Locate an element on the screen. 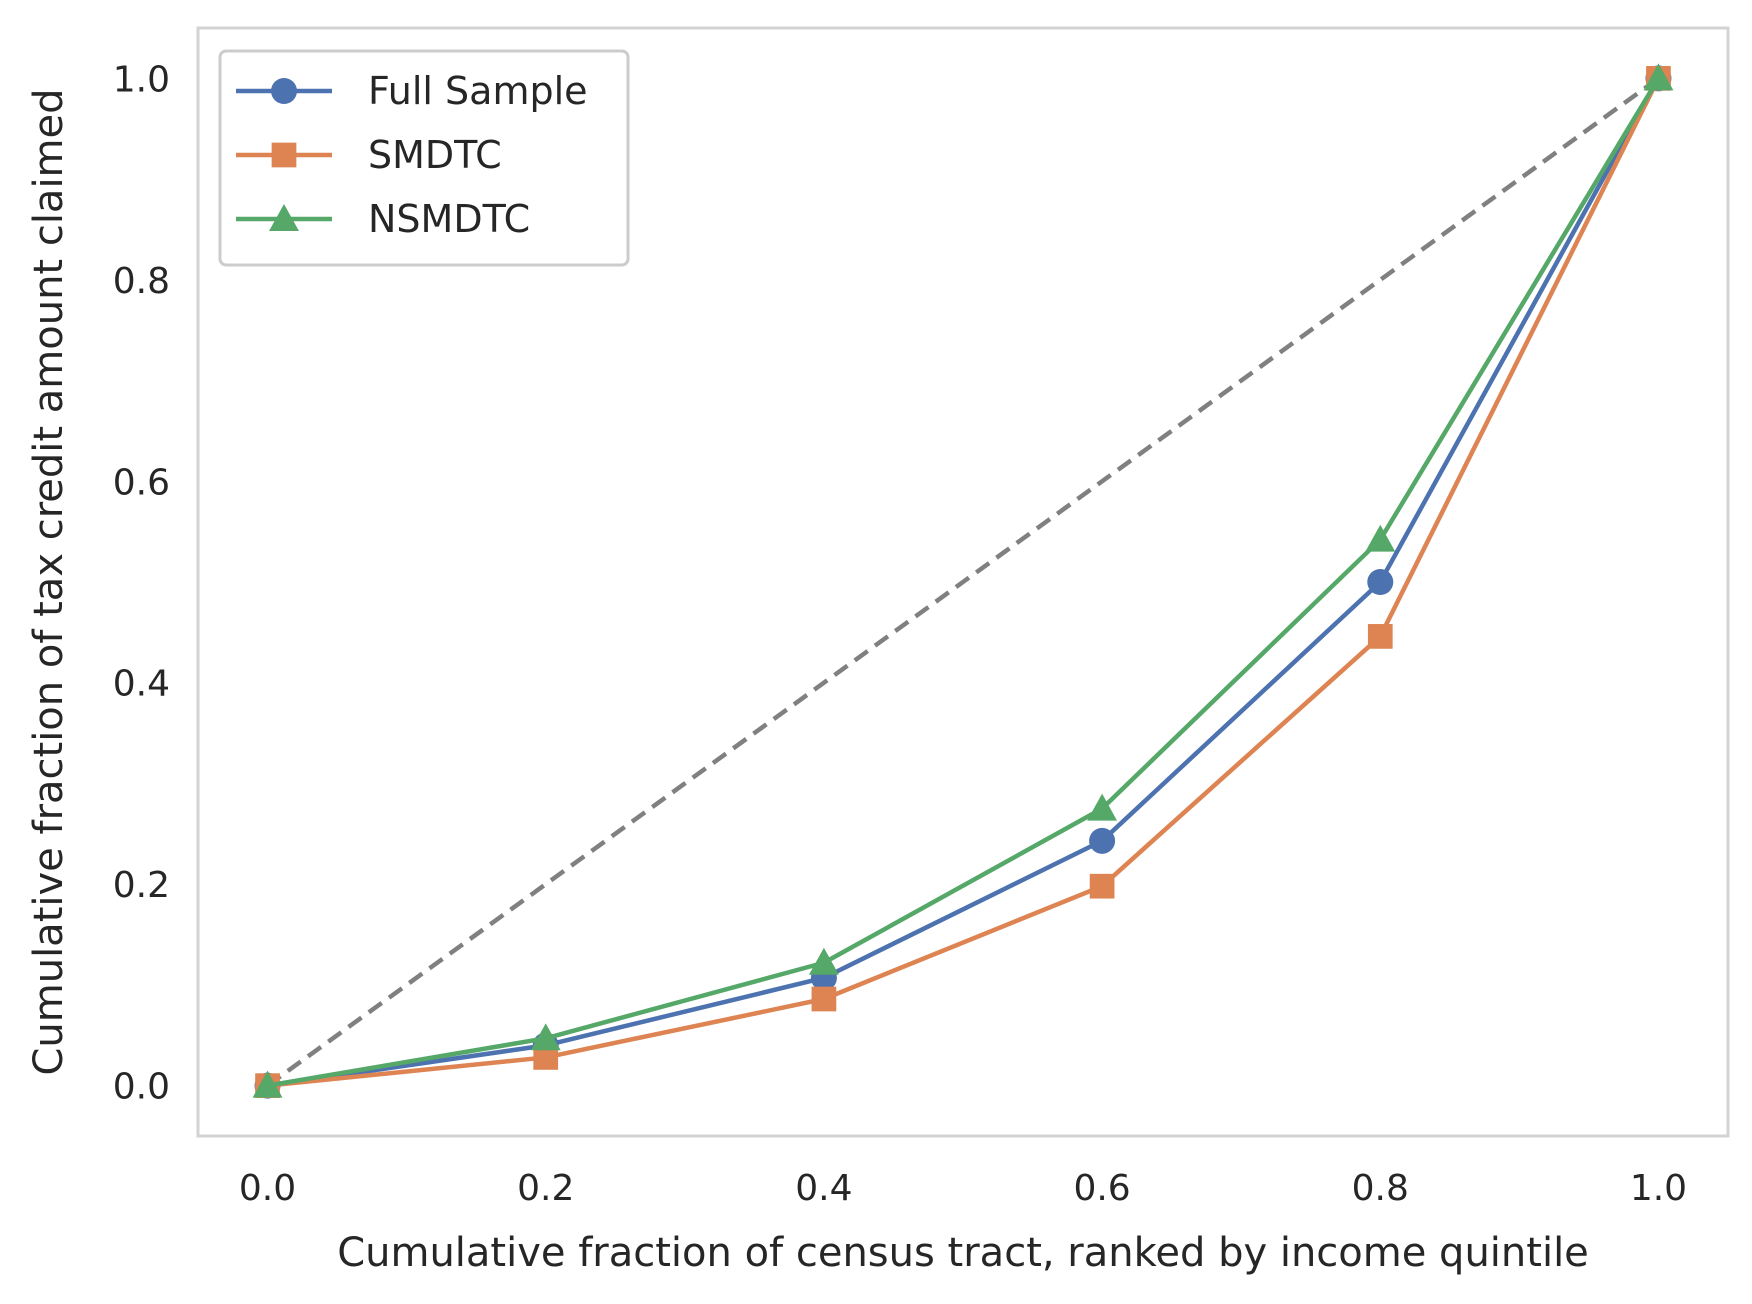 This screenshot has width=1752, height=1304. y-tick-label: 1.0 is located at coordinates (141, 79).